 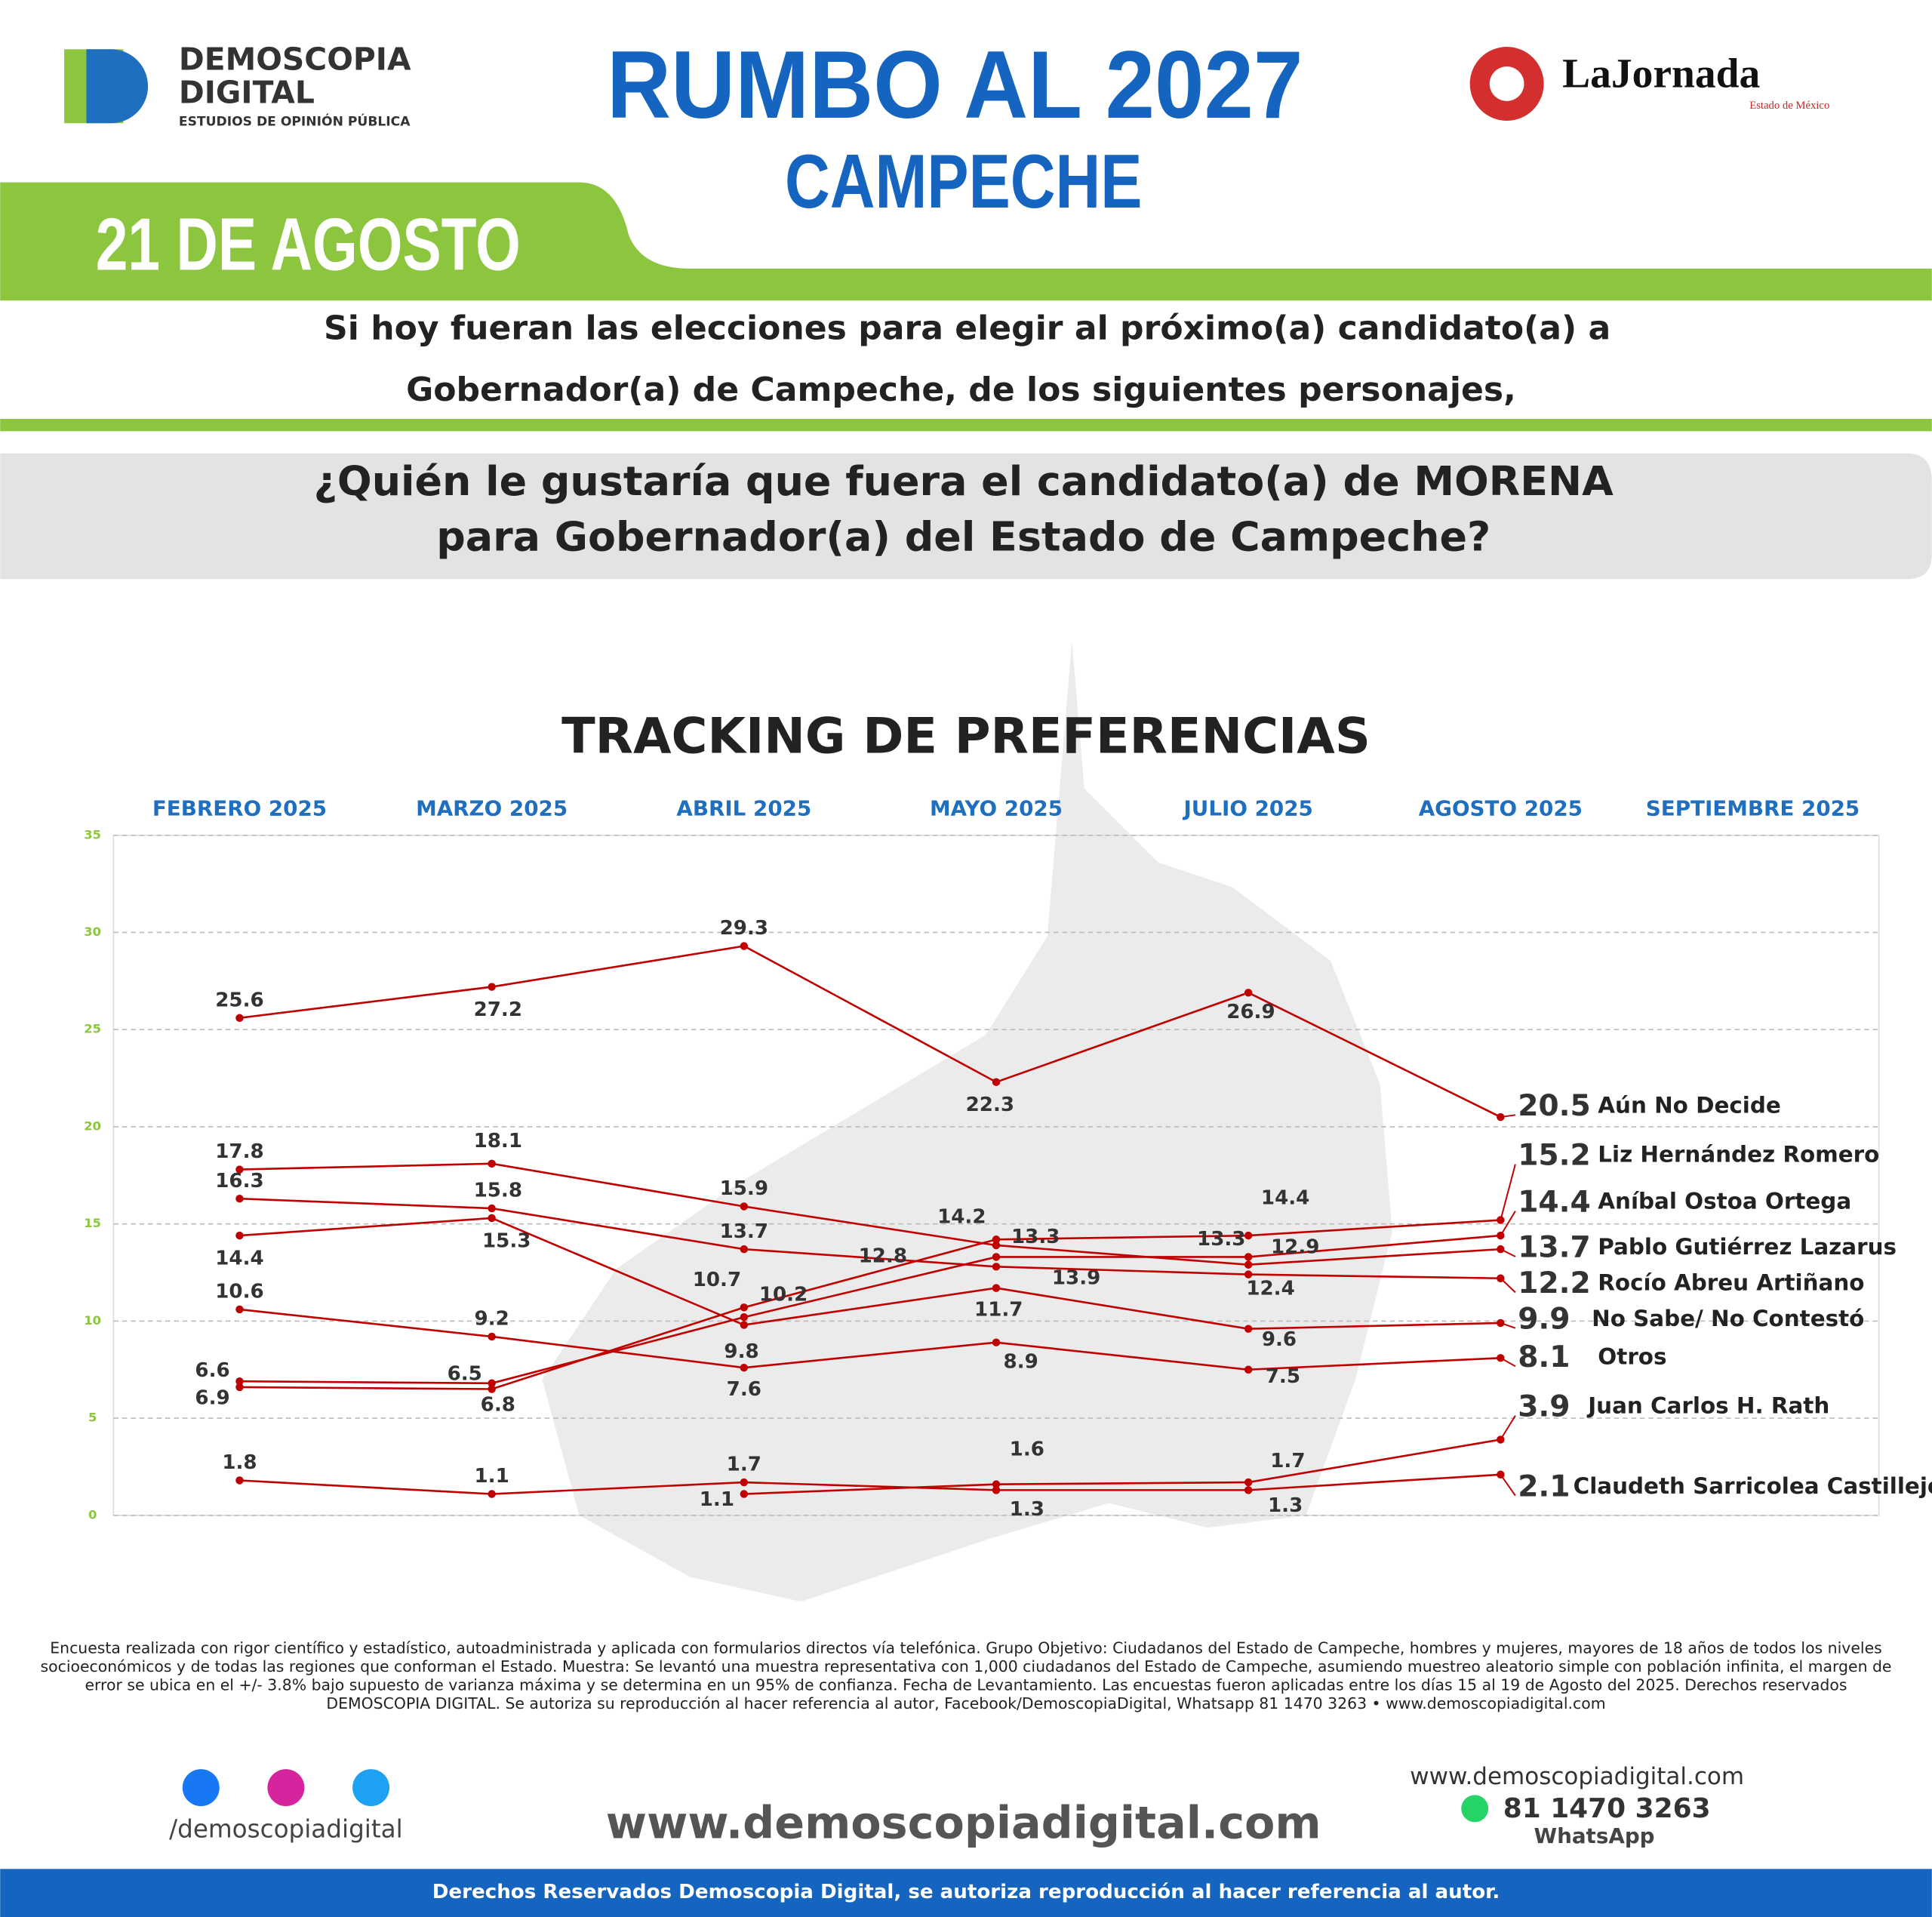 What do you see at coordinates (1689, 1105) in the screenshot?
I see `legend-label: Aún No Decide` at bounding box center [1689, 1105].